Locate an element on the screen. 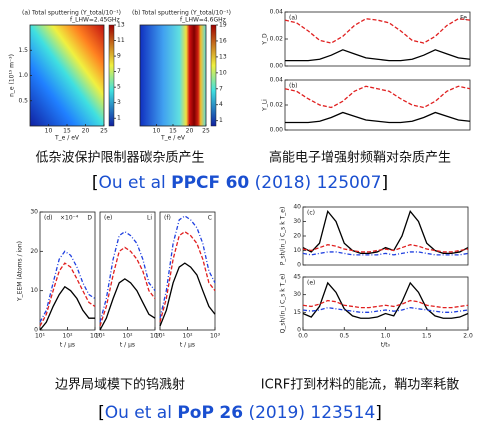 The width and height of the screenshot is (479, 442). bracket: ] is located at coordinates (384, 183).